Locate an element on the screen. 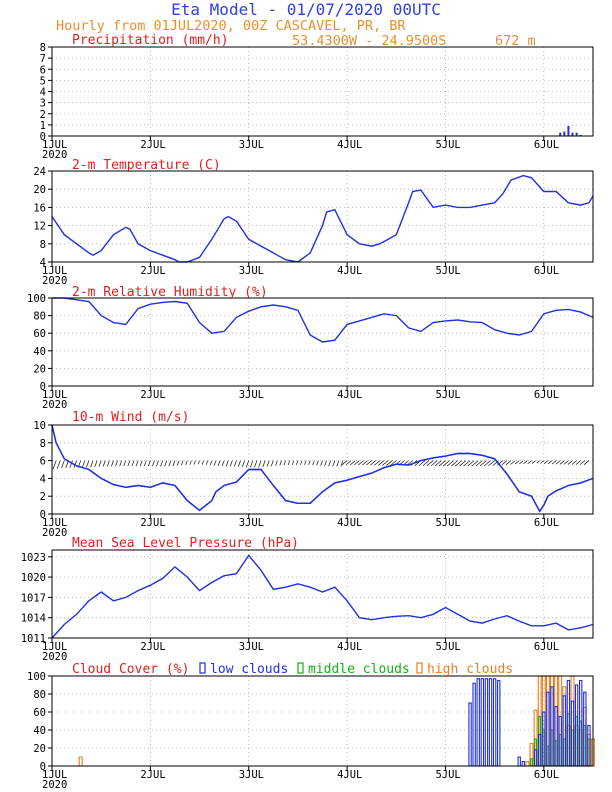 This screenshot has height=792, width=612. rh-year-label: 2020 is located at coordinates (54, 405).